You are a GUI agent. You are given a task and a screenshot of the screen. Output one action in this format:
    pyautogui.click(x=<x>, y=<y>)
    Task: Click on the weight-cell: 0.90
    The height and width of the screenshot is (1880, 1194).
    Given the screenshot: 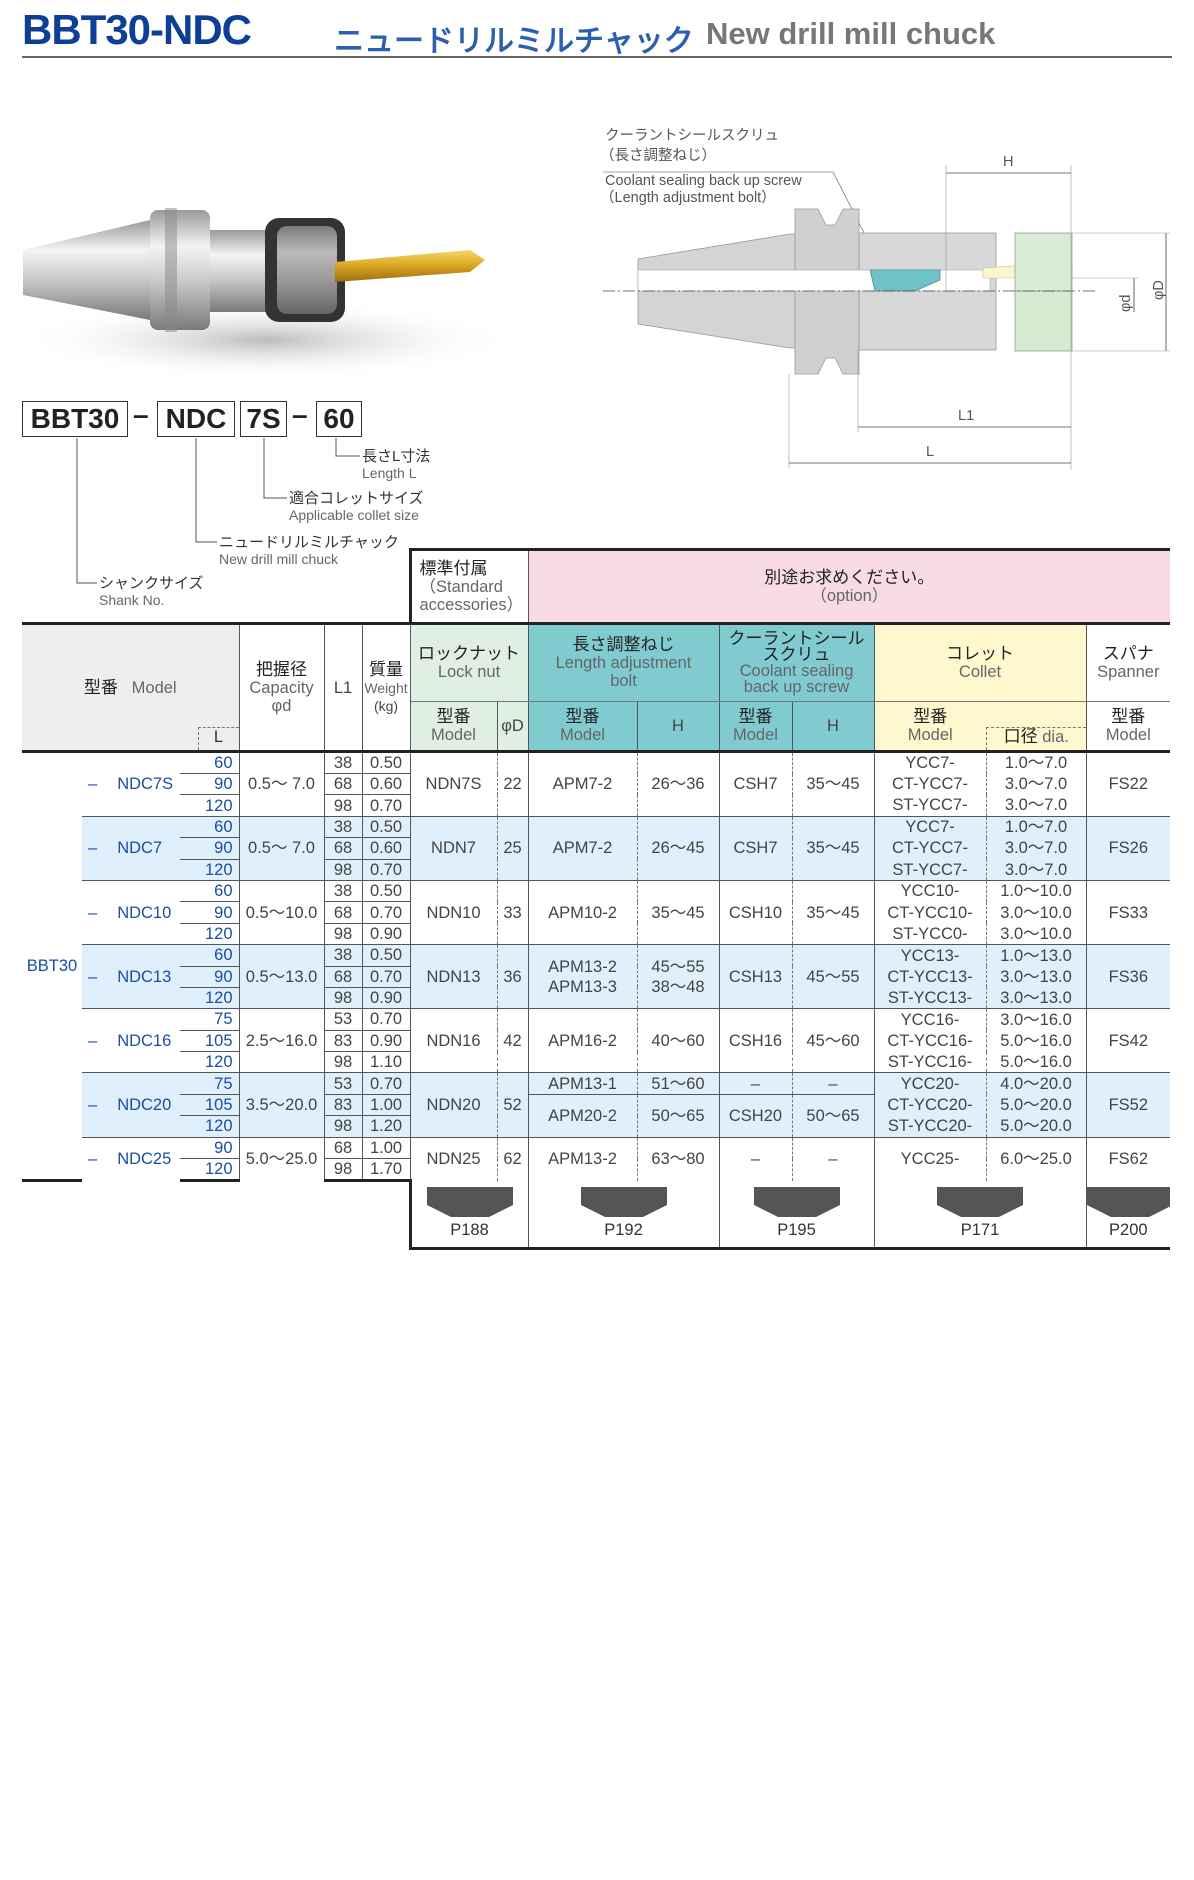 What is the action you would take?
    pyautogui.click(x=385, y=933)
    